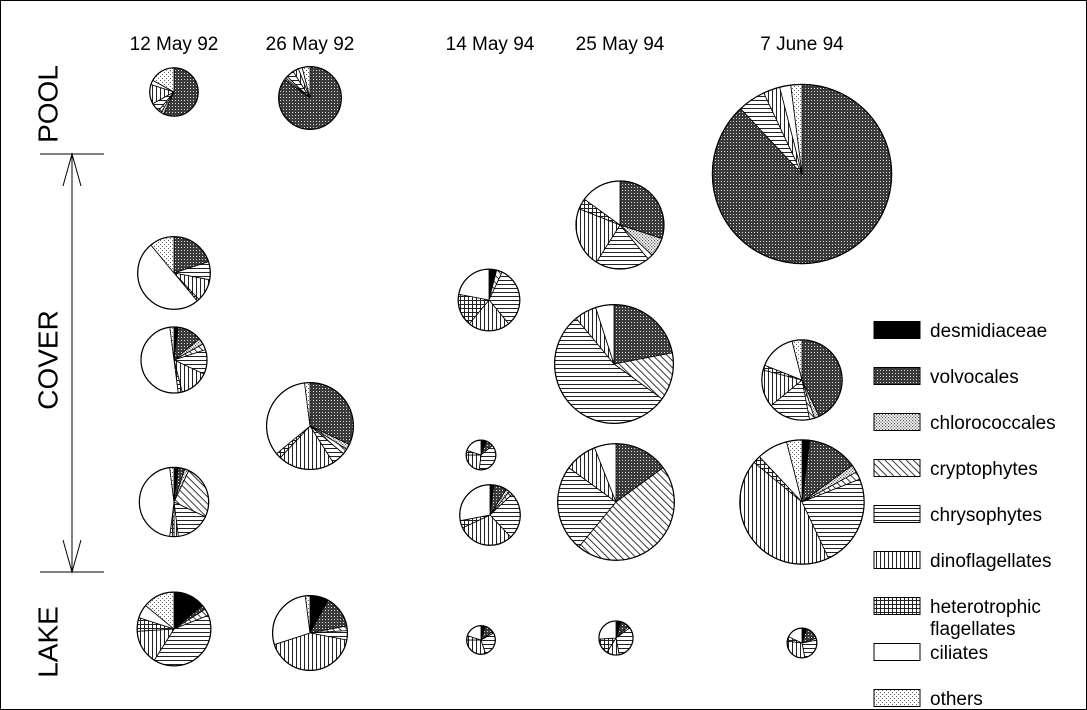 The image size is (1087, 710). What do you see at coordinates (988, 331) in the screenshot?
I see `legend-label-desmidiaceae: desmidiaceae` at bounding box center [988, 331].